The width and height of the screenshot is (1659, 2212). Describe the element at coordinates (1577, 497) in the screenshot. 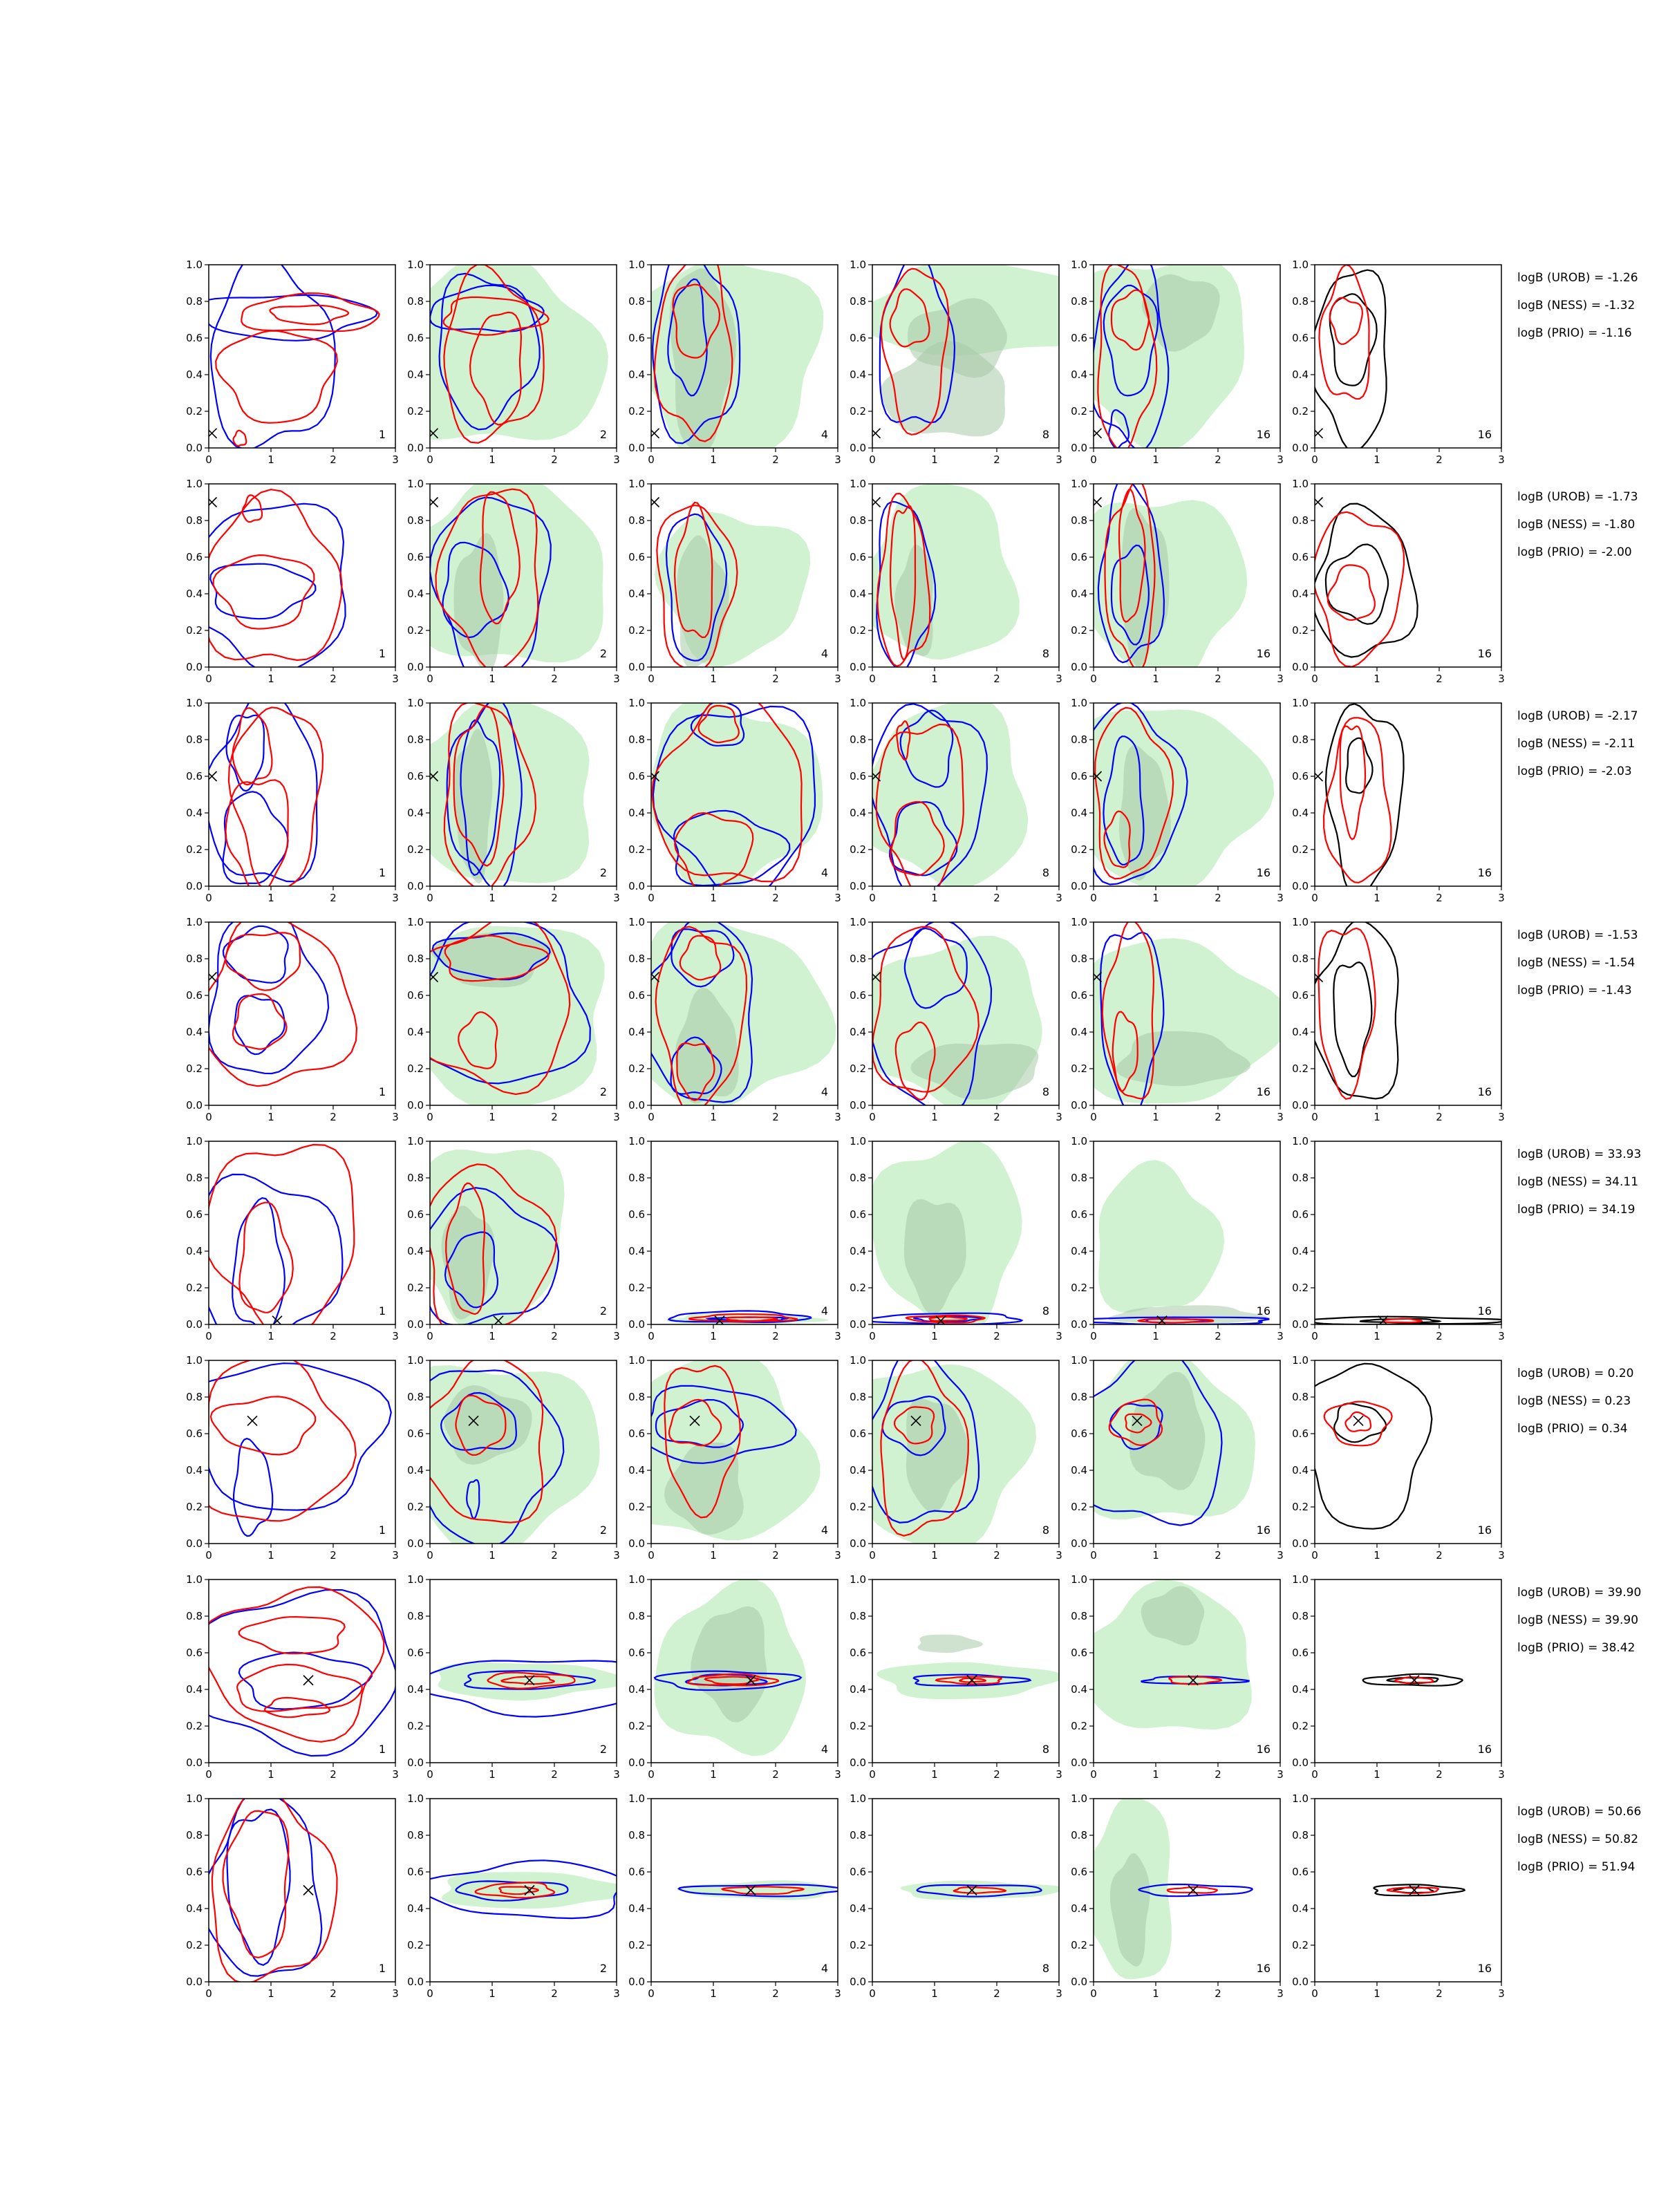

I see `logb-label: logB (UROB) = -1.73` at that location.